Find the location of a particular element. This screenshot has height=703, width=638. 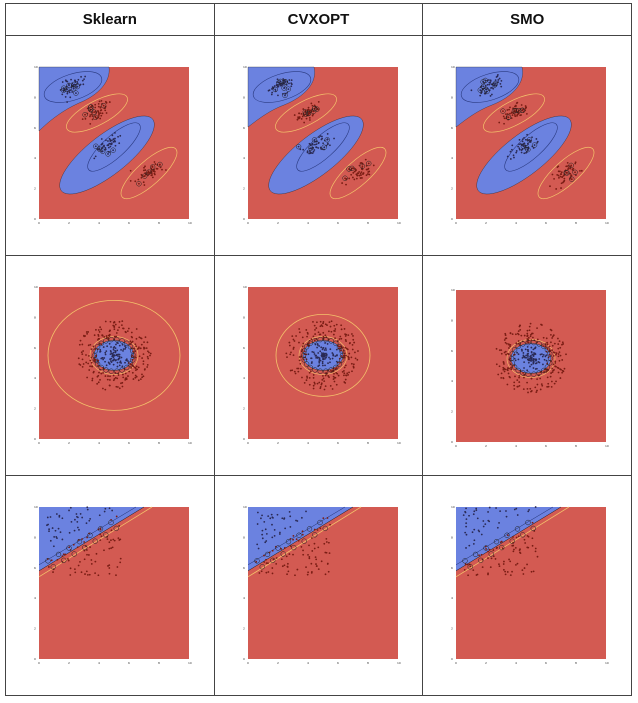

region-class-a is located at coordinates (74, 99).